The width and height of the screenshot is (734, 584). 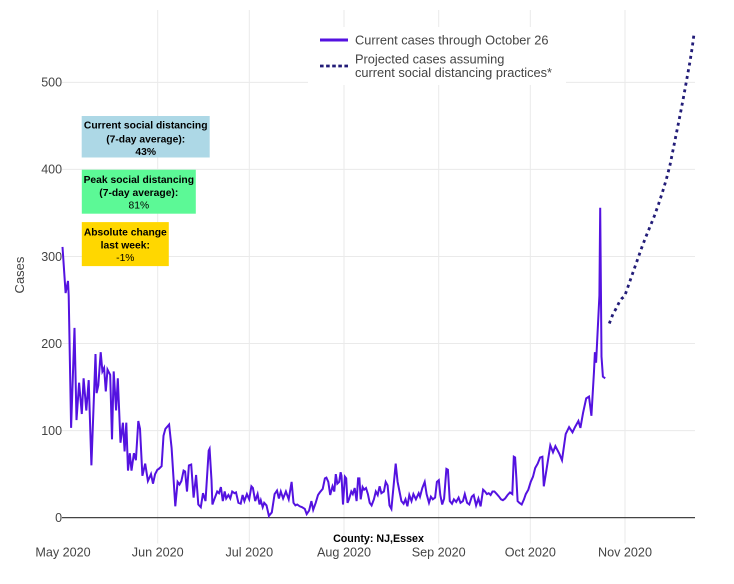 I want to click on svg-text: 100, so click(x=51, y=431).